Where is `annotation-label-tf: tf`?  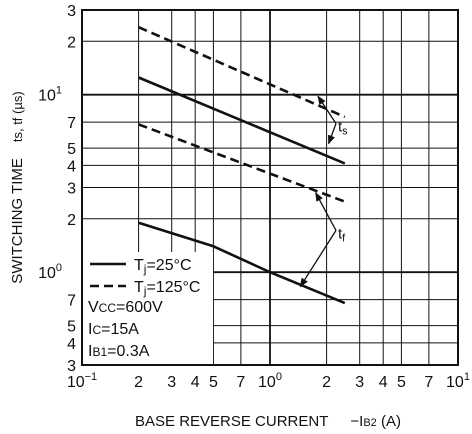
annotation-label-tf: tf is located at coordinates (342, 234).